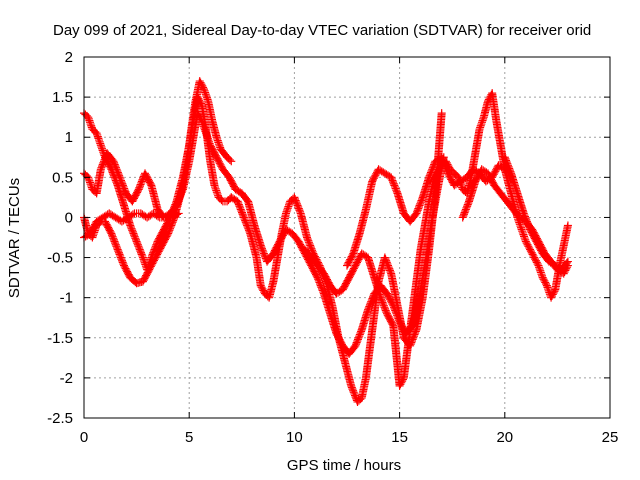  What do you see at coordinates (84, 437) in the screenshot?
I see `x-tick-label: 0` at bounding box center [84, 437].